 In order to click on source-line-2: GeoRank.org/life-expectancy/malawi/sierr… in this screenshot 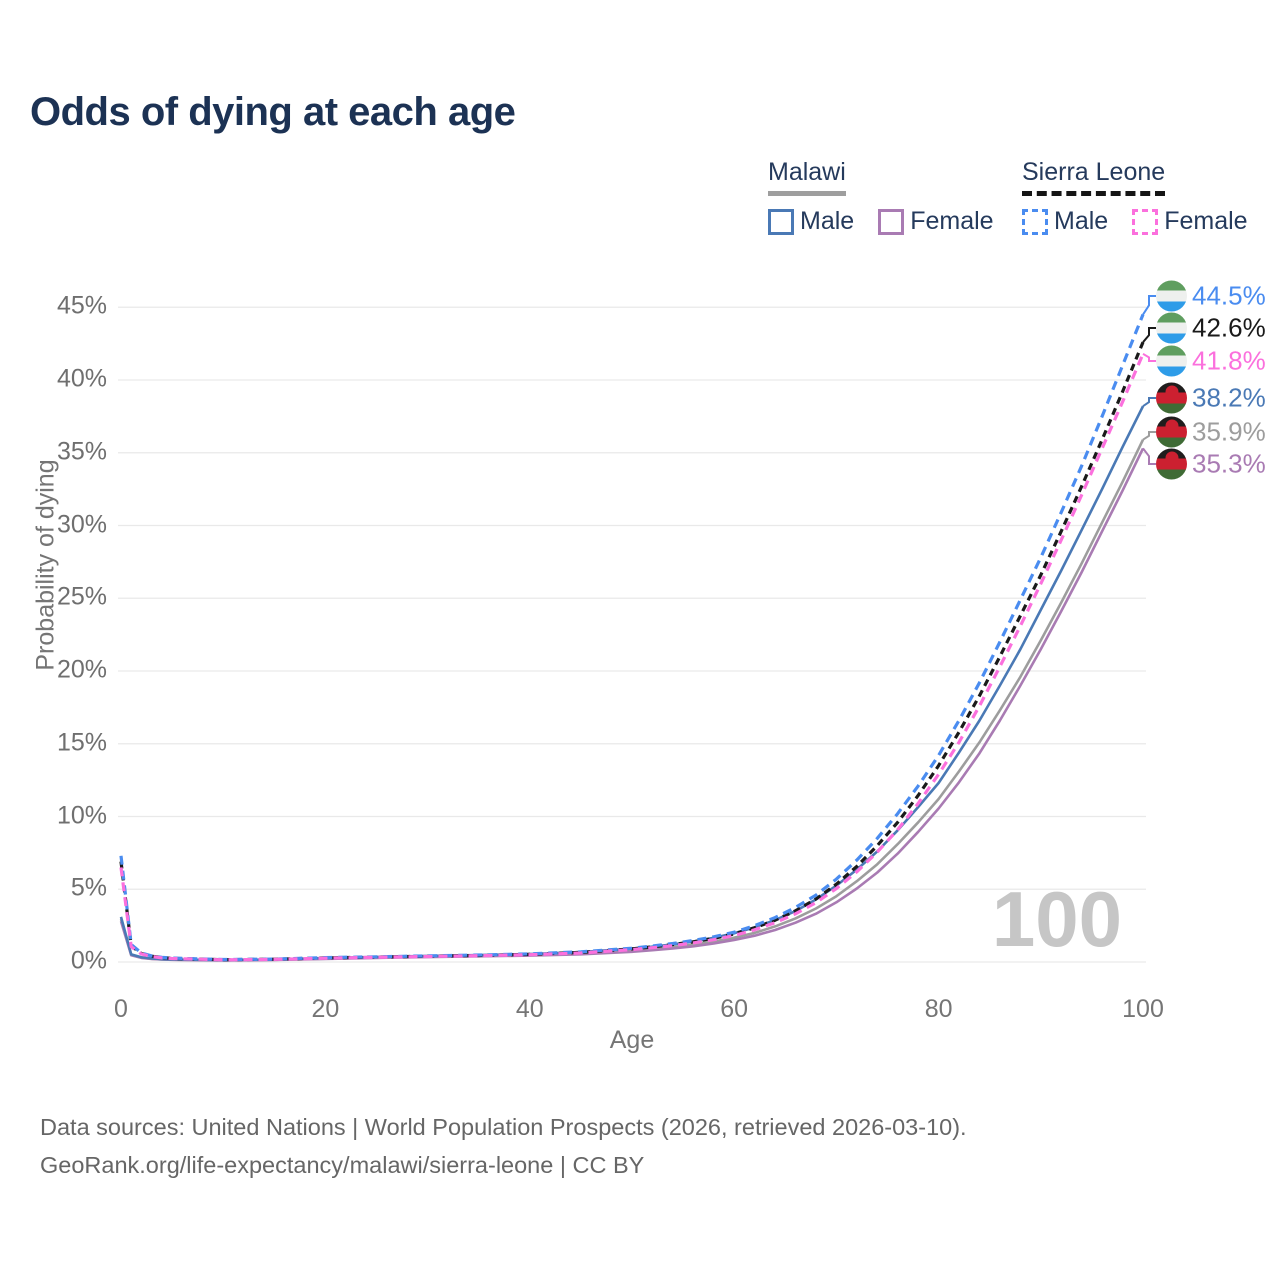, I will do `click(342, 1165)`.